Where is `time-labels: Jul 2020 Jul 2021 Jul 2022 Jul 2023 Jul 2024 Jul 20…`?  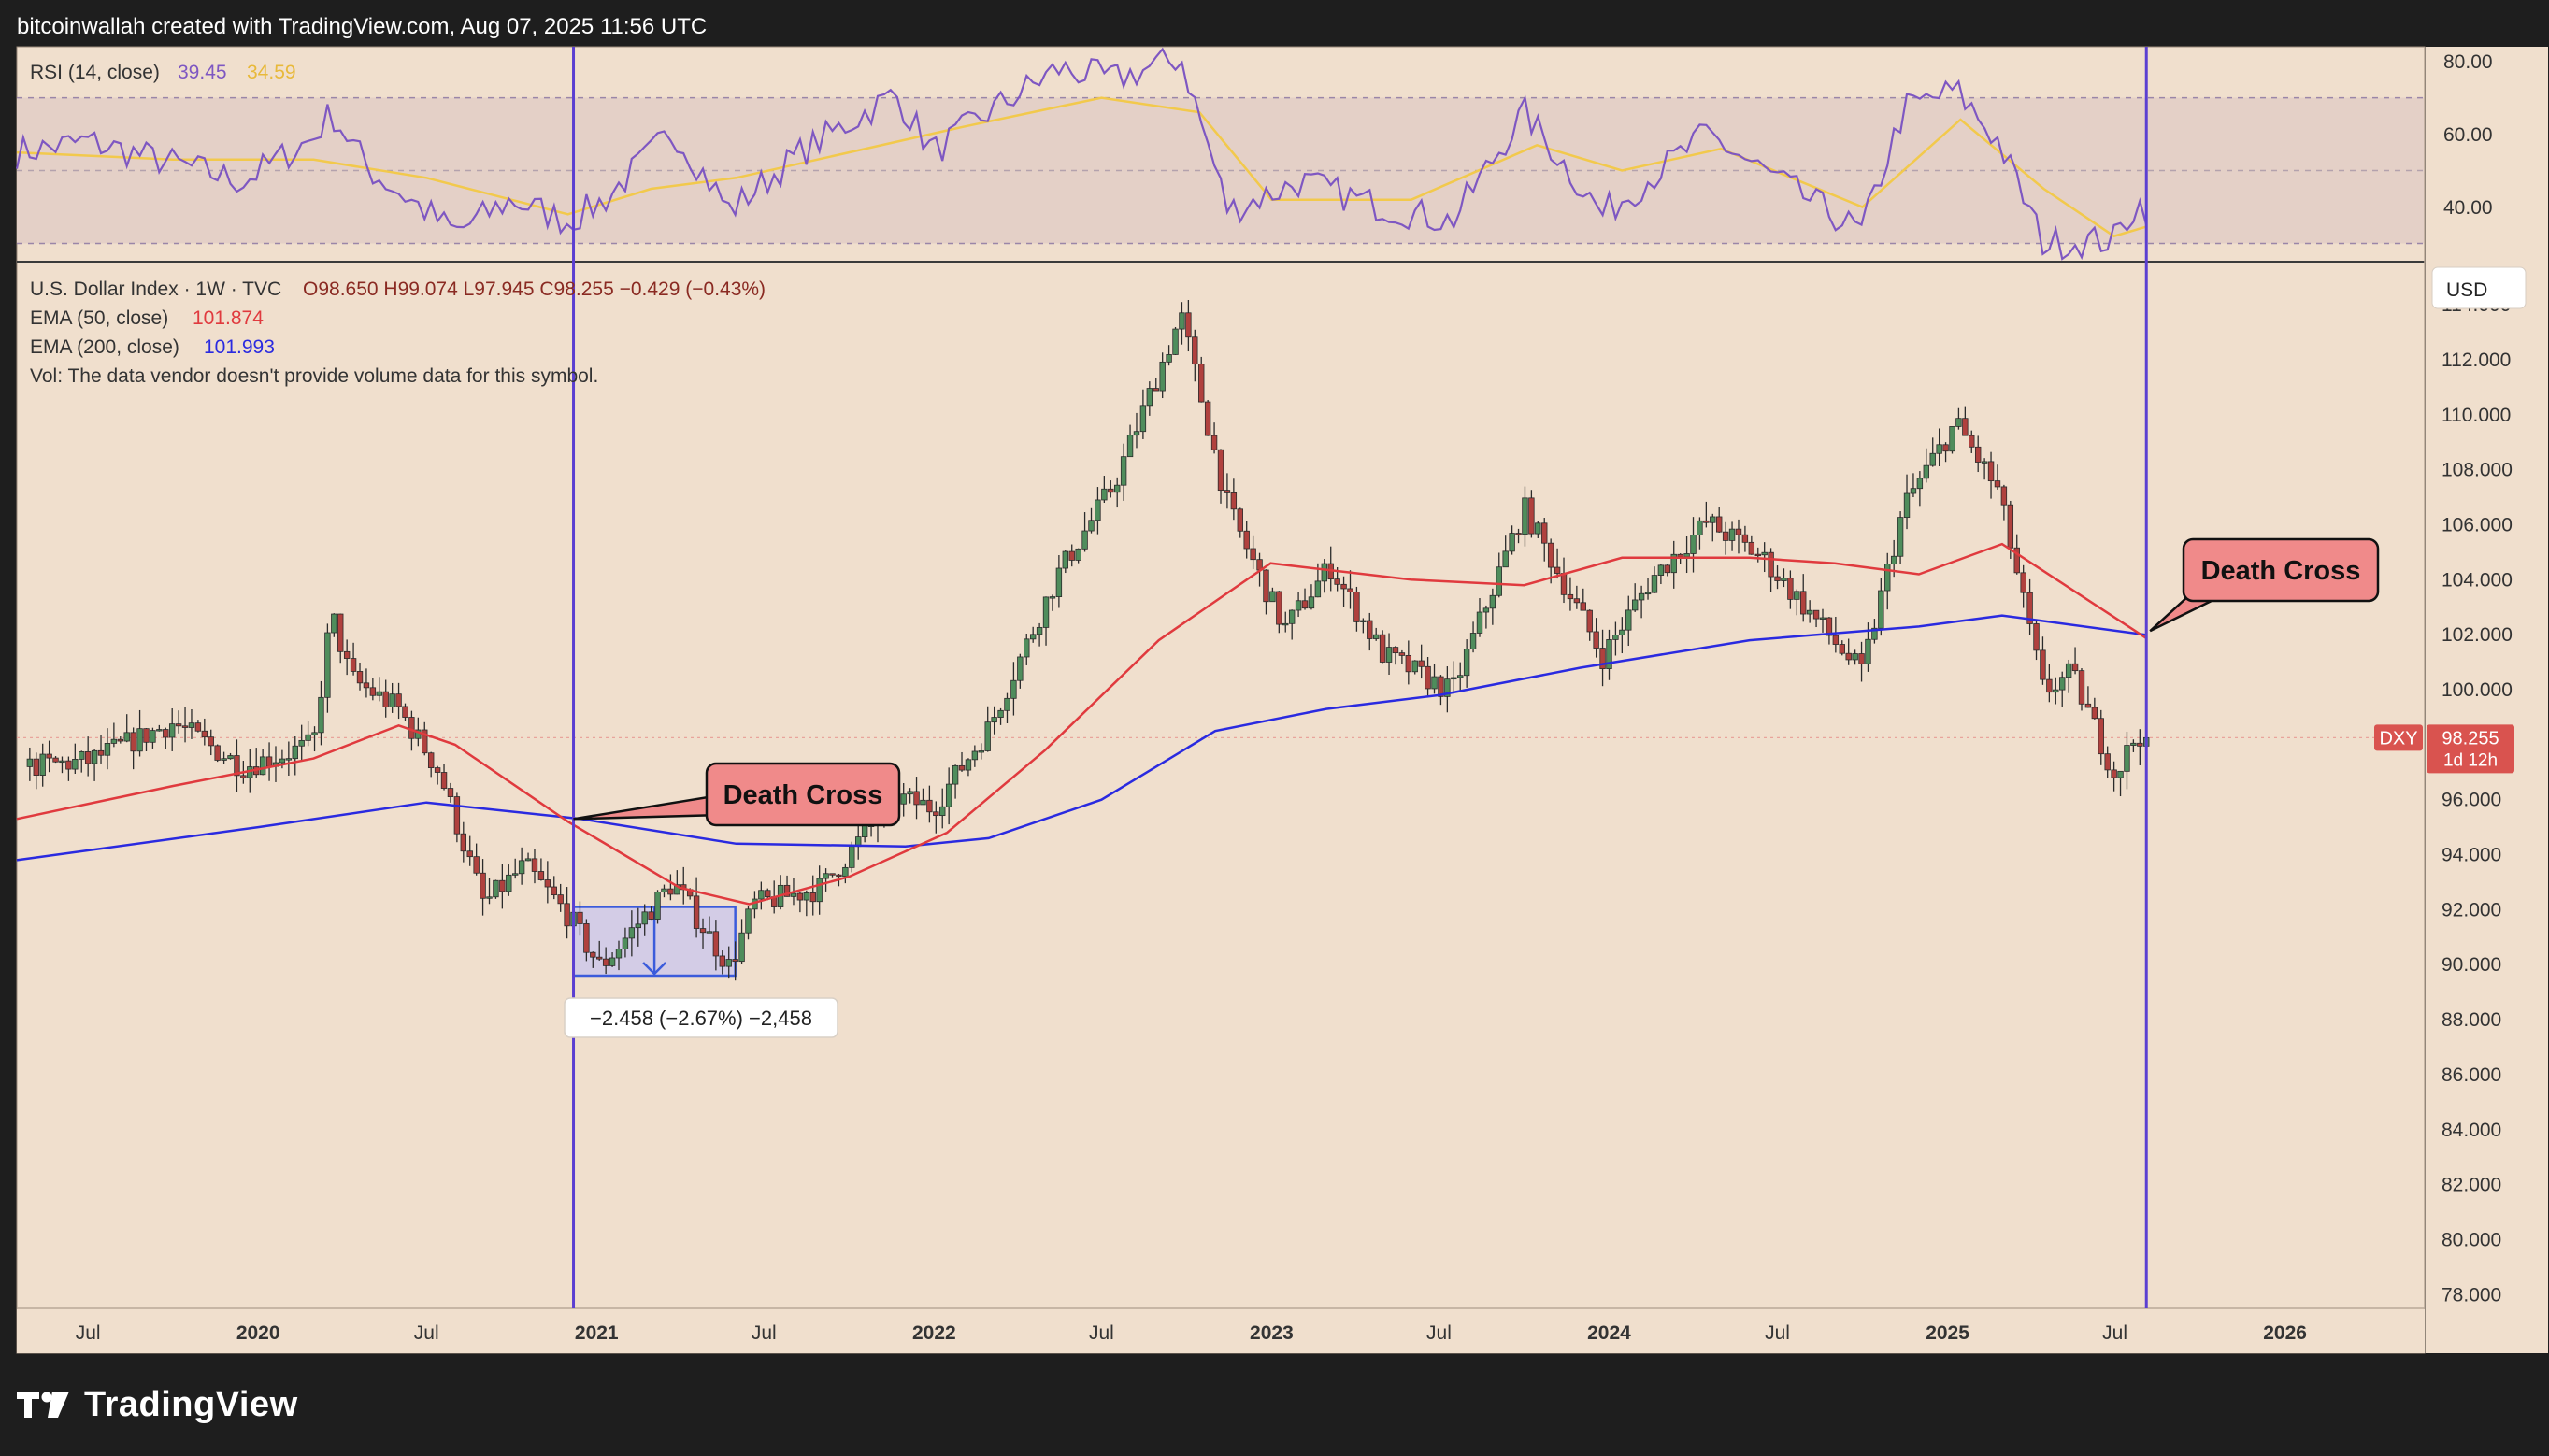 time-labels: Jul 2020 Jul 2021 Jul 2022 Jul 2023 Jul 2024 Jul 20… is located at coordinates (1191, 1333).